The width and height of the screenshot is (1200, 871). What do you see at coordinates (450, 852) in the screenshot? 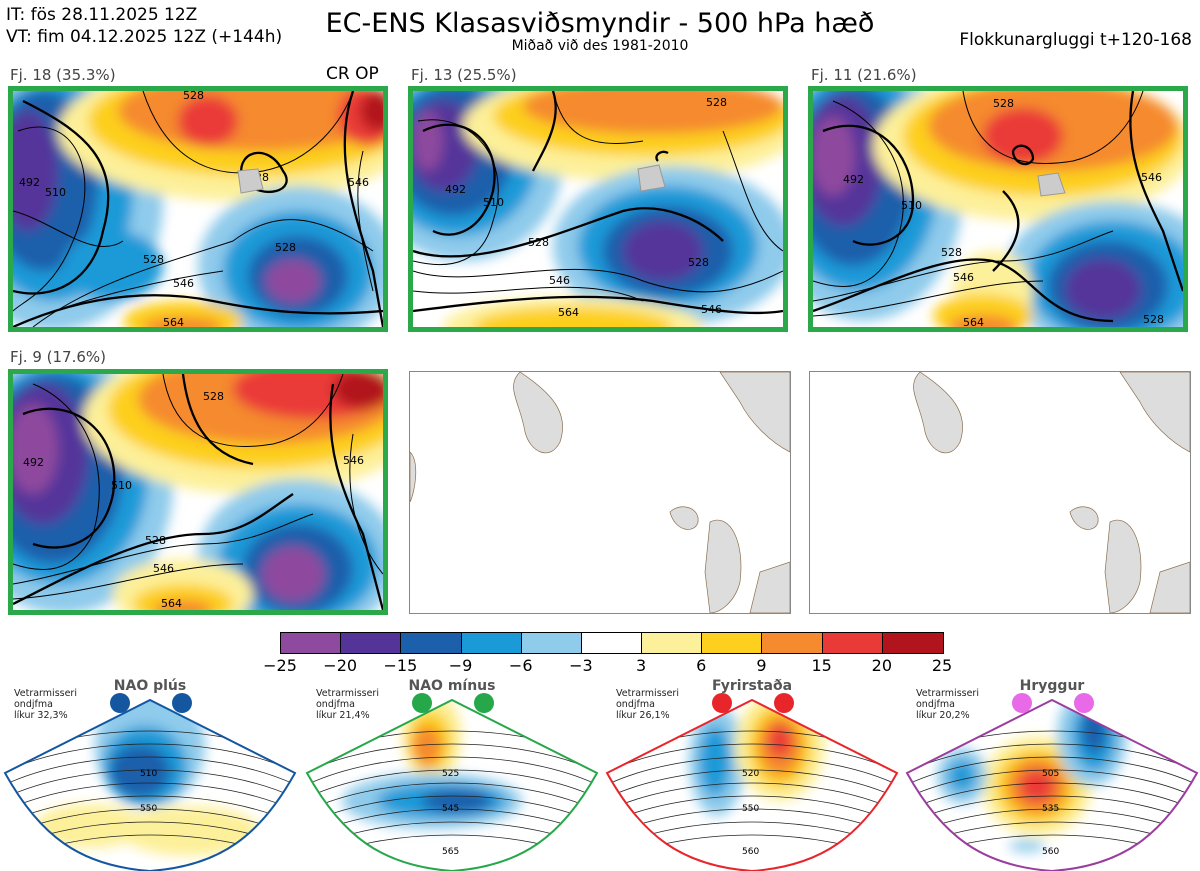
I see `regime-contour-label: 565` at bounding box center [450, 852].